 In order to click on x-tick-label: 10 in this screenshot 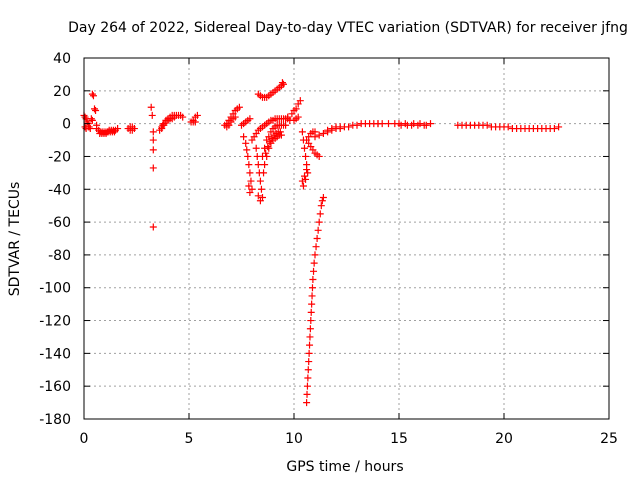, I will do `click(294, 439)`.